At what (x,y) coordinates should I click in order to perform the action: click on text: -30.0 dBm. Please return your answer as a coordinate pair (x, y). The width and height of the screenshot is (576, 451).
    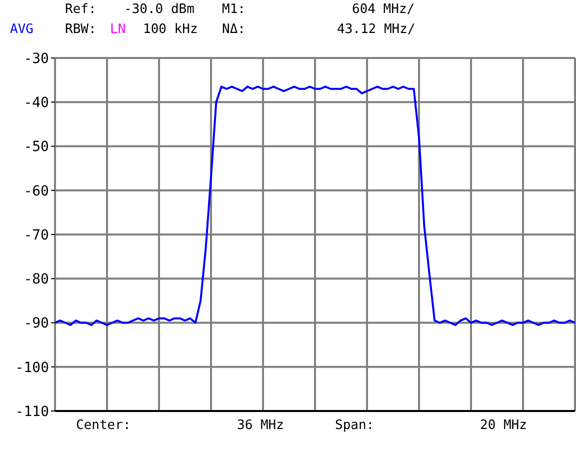
    Looking at the image, I should click on (159, 10).